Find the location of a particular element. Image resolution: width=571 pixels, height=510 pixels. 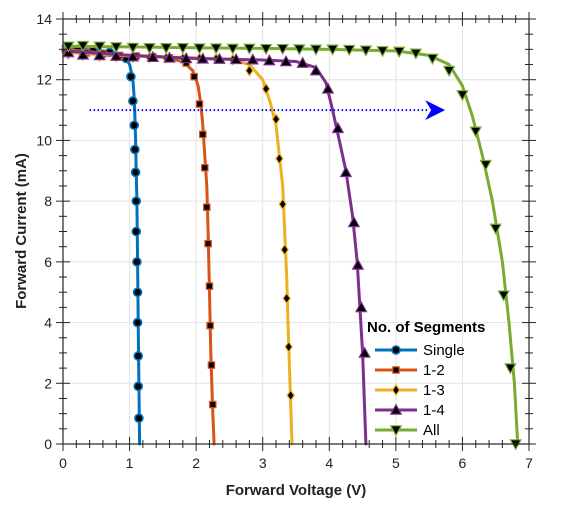

legend-title: No. of Segments is located at coordinates (426, 327).